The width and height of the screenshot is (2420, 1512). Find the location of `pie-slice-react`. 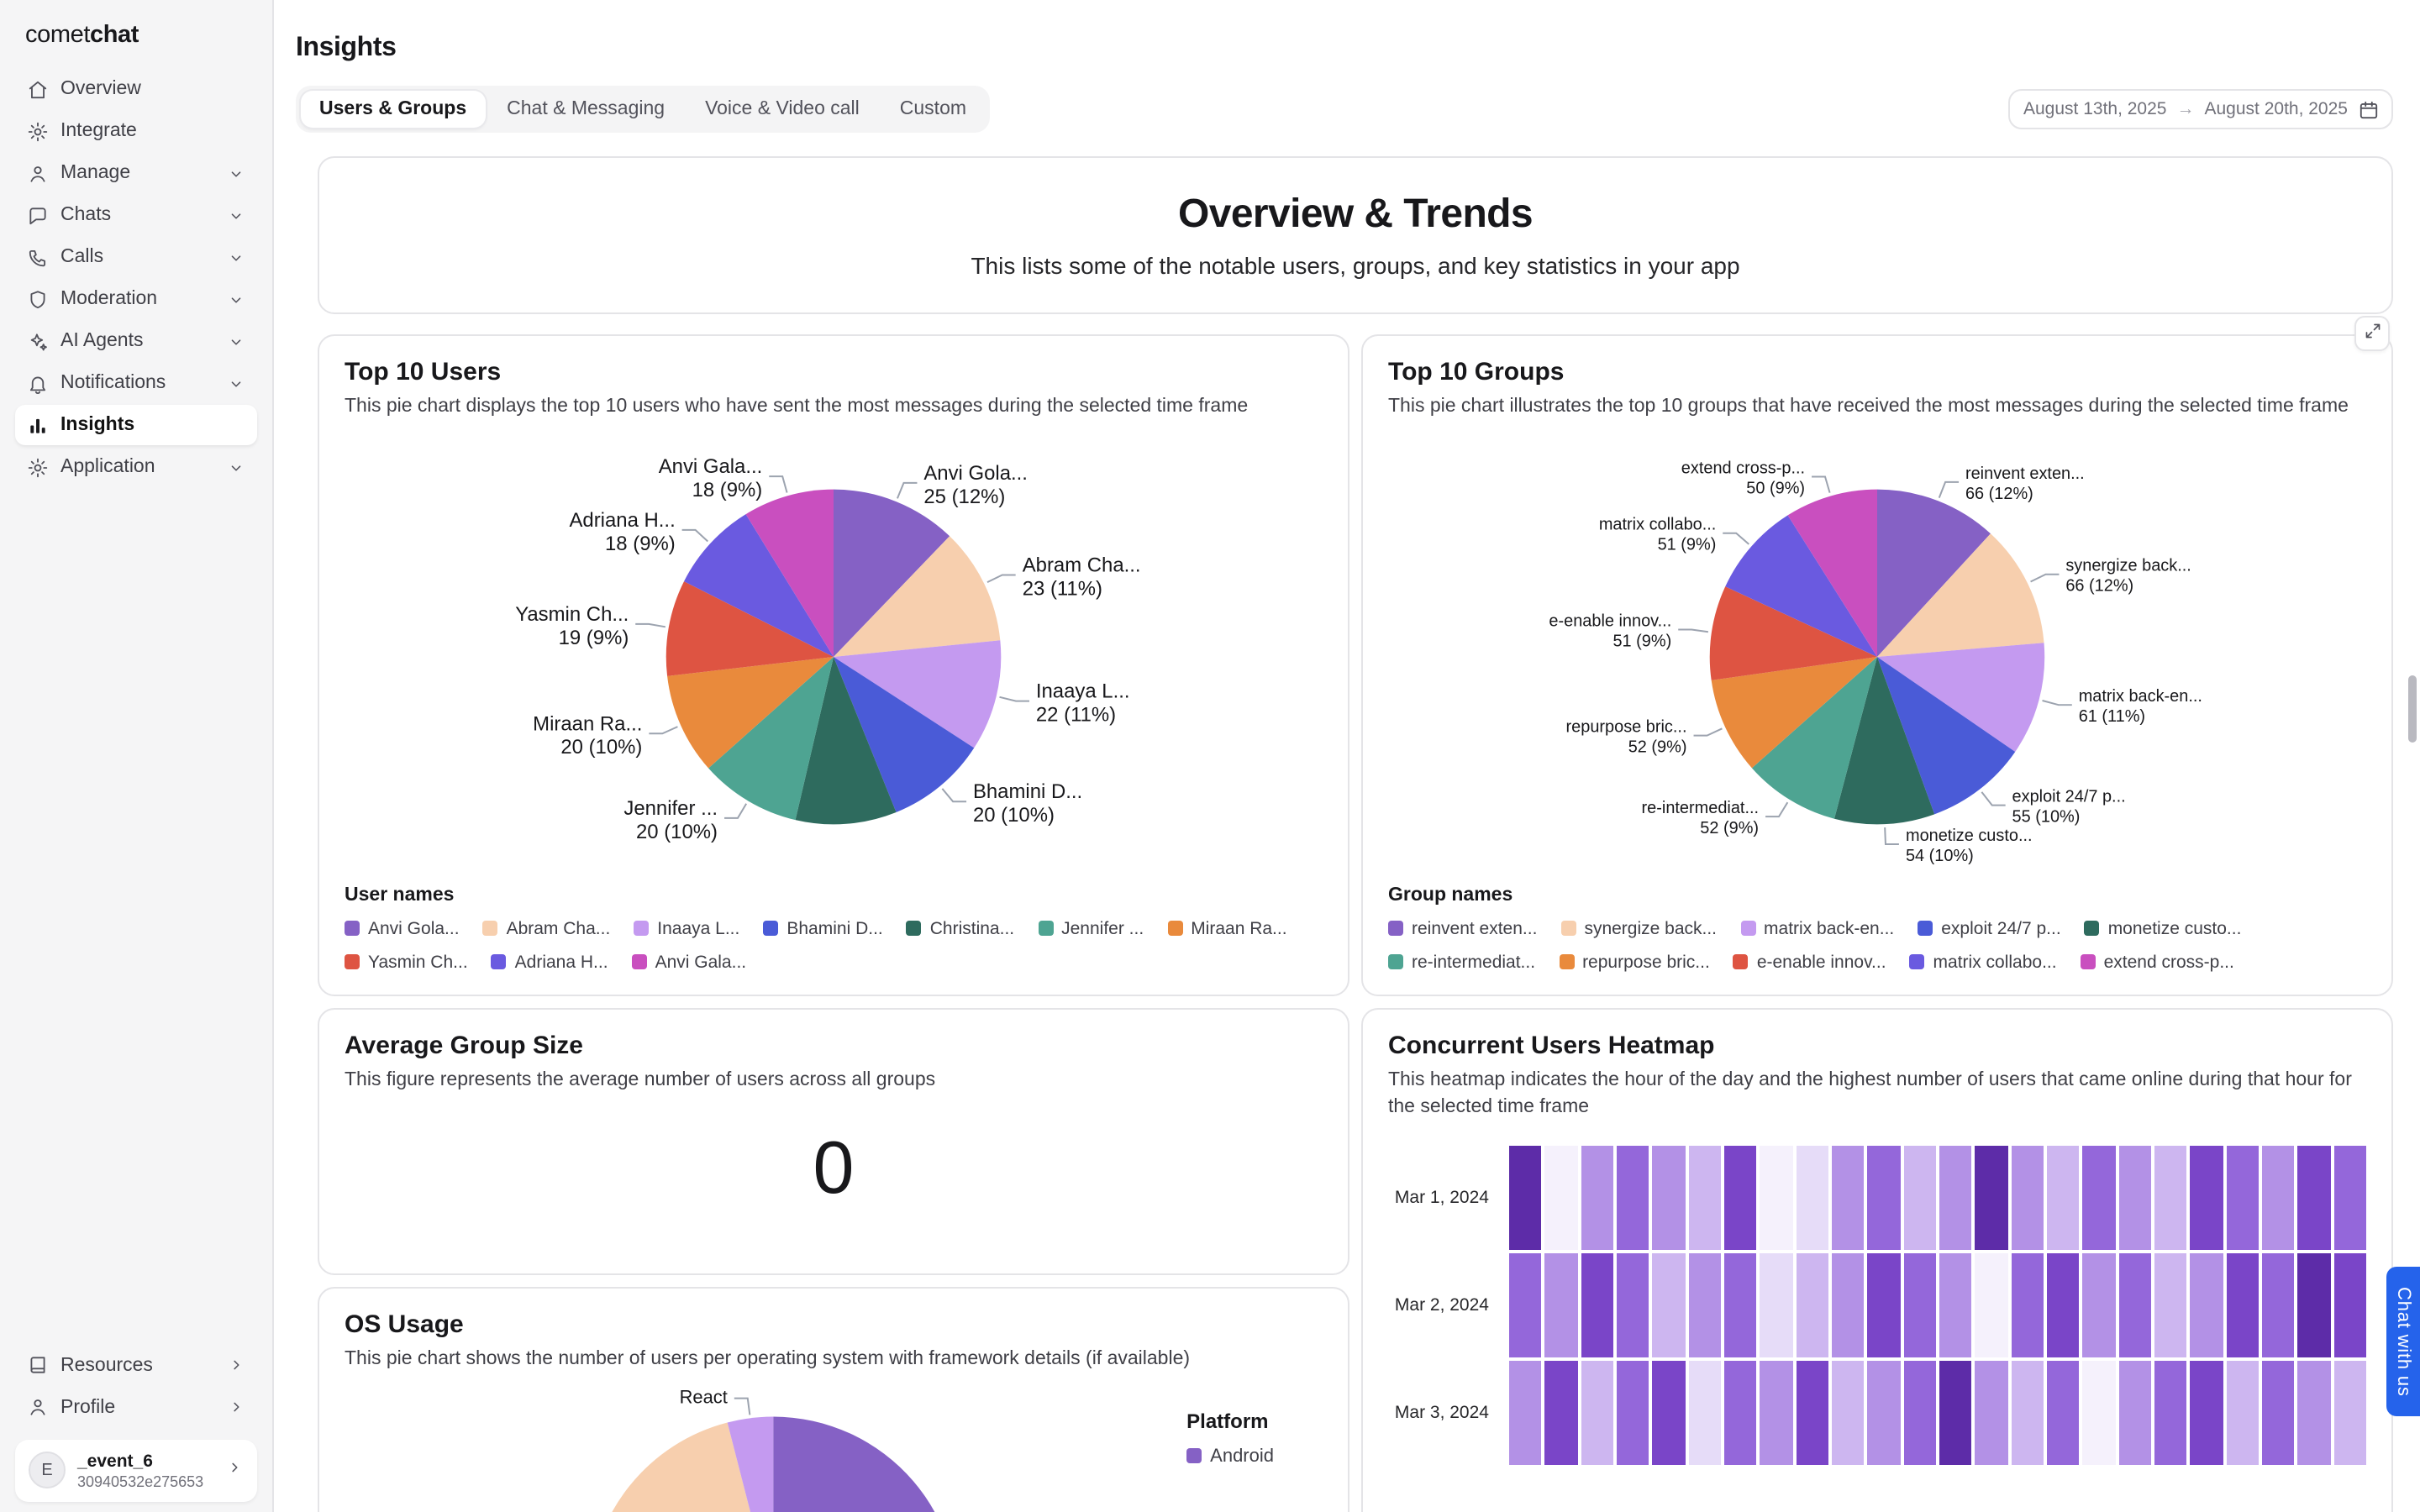

pie-slice-react is located at coordinates (750, 1464).